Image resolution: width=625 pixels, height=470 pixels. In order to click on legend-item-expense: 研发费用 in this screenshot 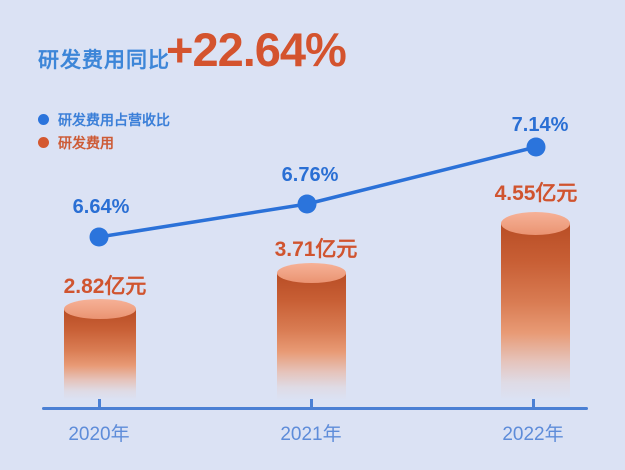, I will do `click(104, 142)`.